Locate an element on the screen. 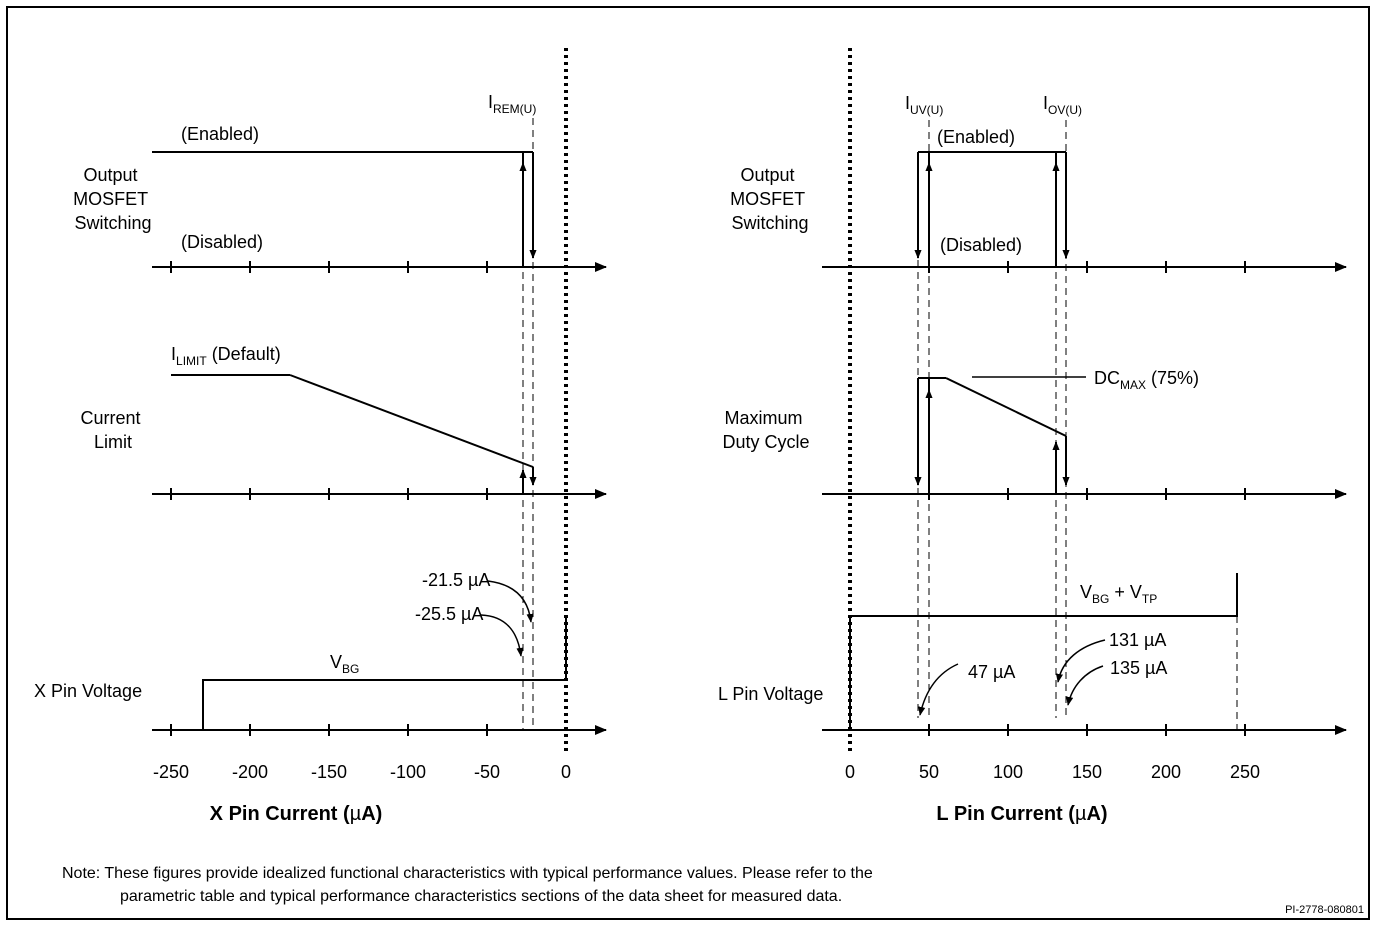 The image size is (1378, 928). left-ticks is located at coordinates (329, 498).